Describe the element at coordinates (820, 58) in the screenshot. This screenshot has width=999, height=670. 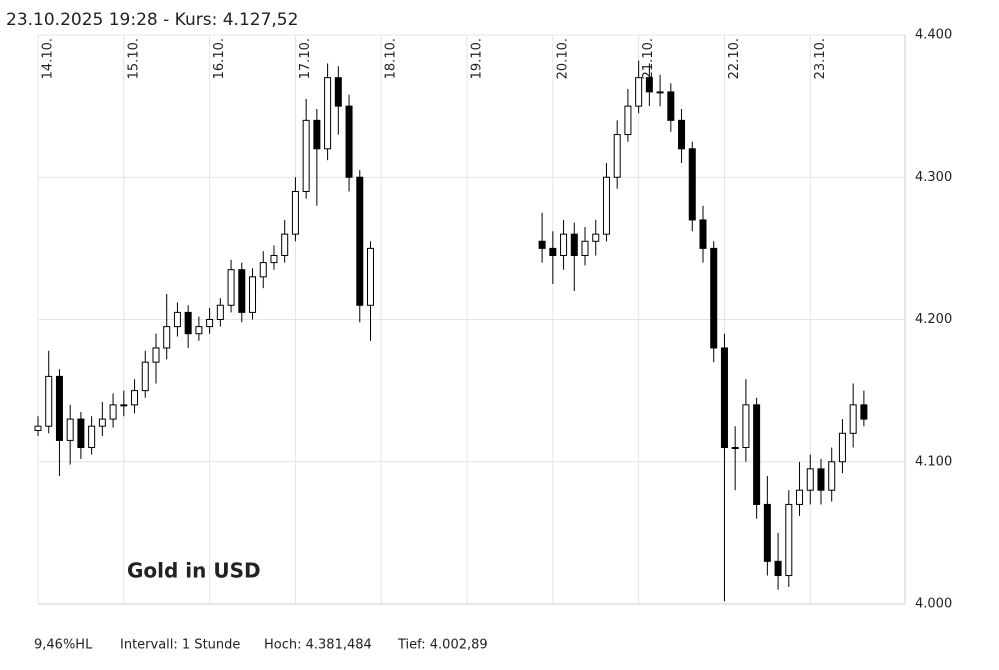
I see `x-tick-label: 23.10.` at that location.